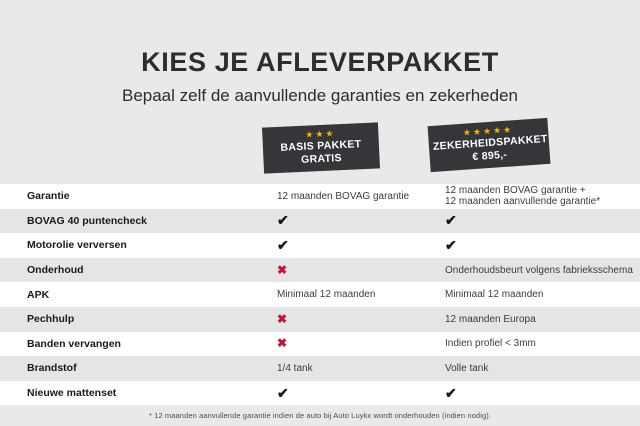  Describe the element at coordinates (52, 368) in the screenshot. I see `row-label: Brandstof` at that location.